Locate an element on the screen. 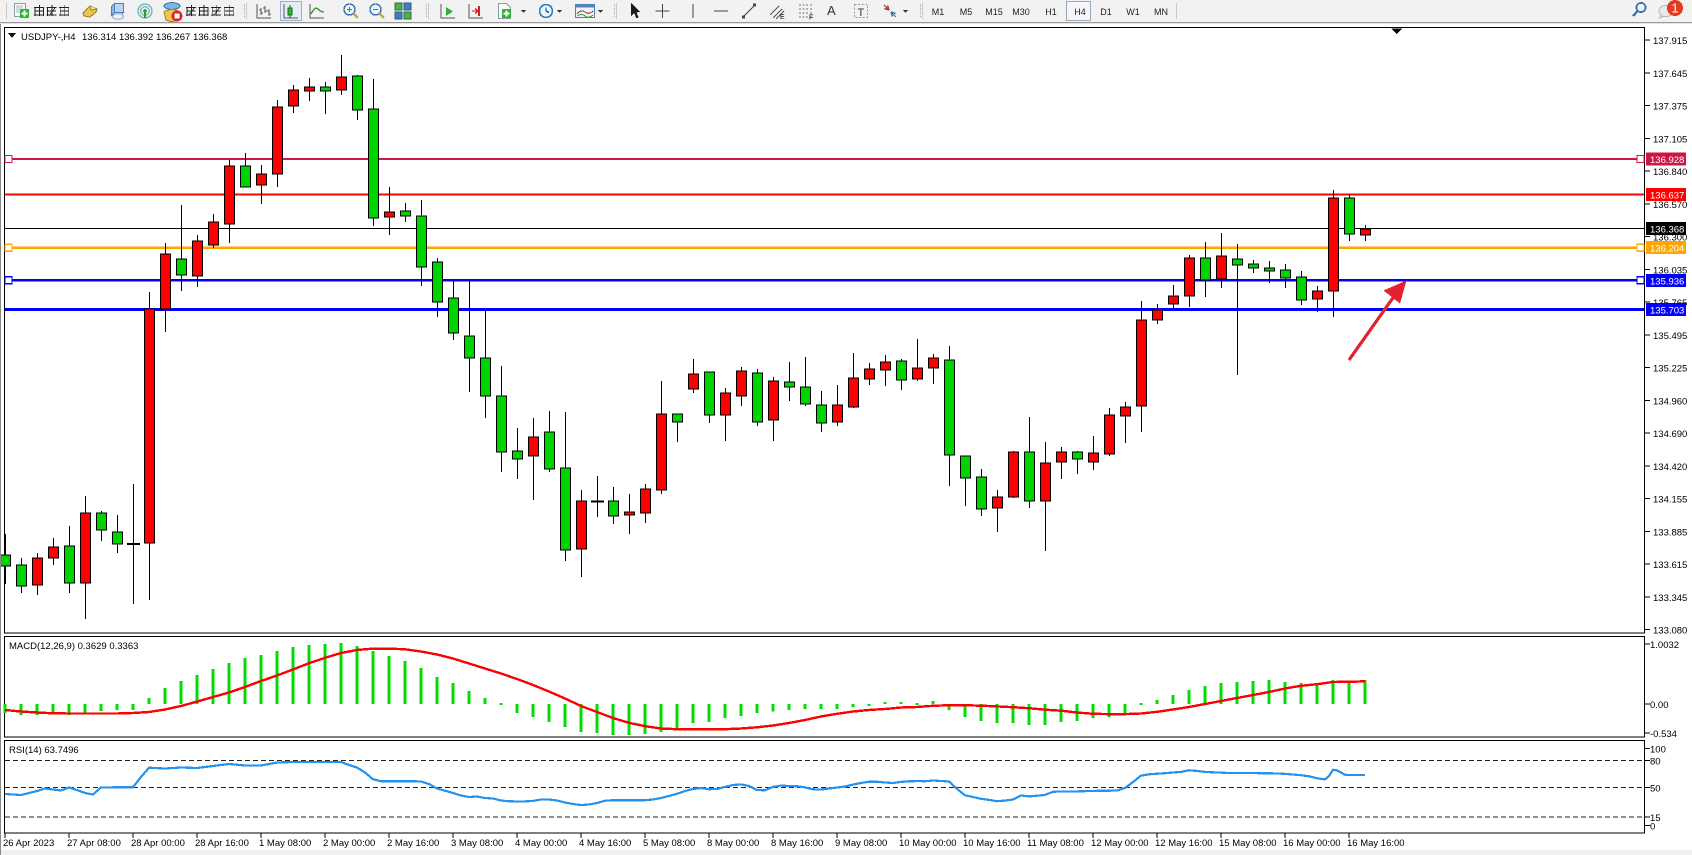  svg-text: 5 May 08:00 is located at coordinates (669, 843).